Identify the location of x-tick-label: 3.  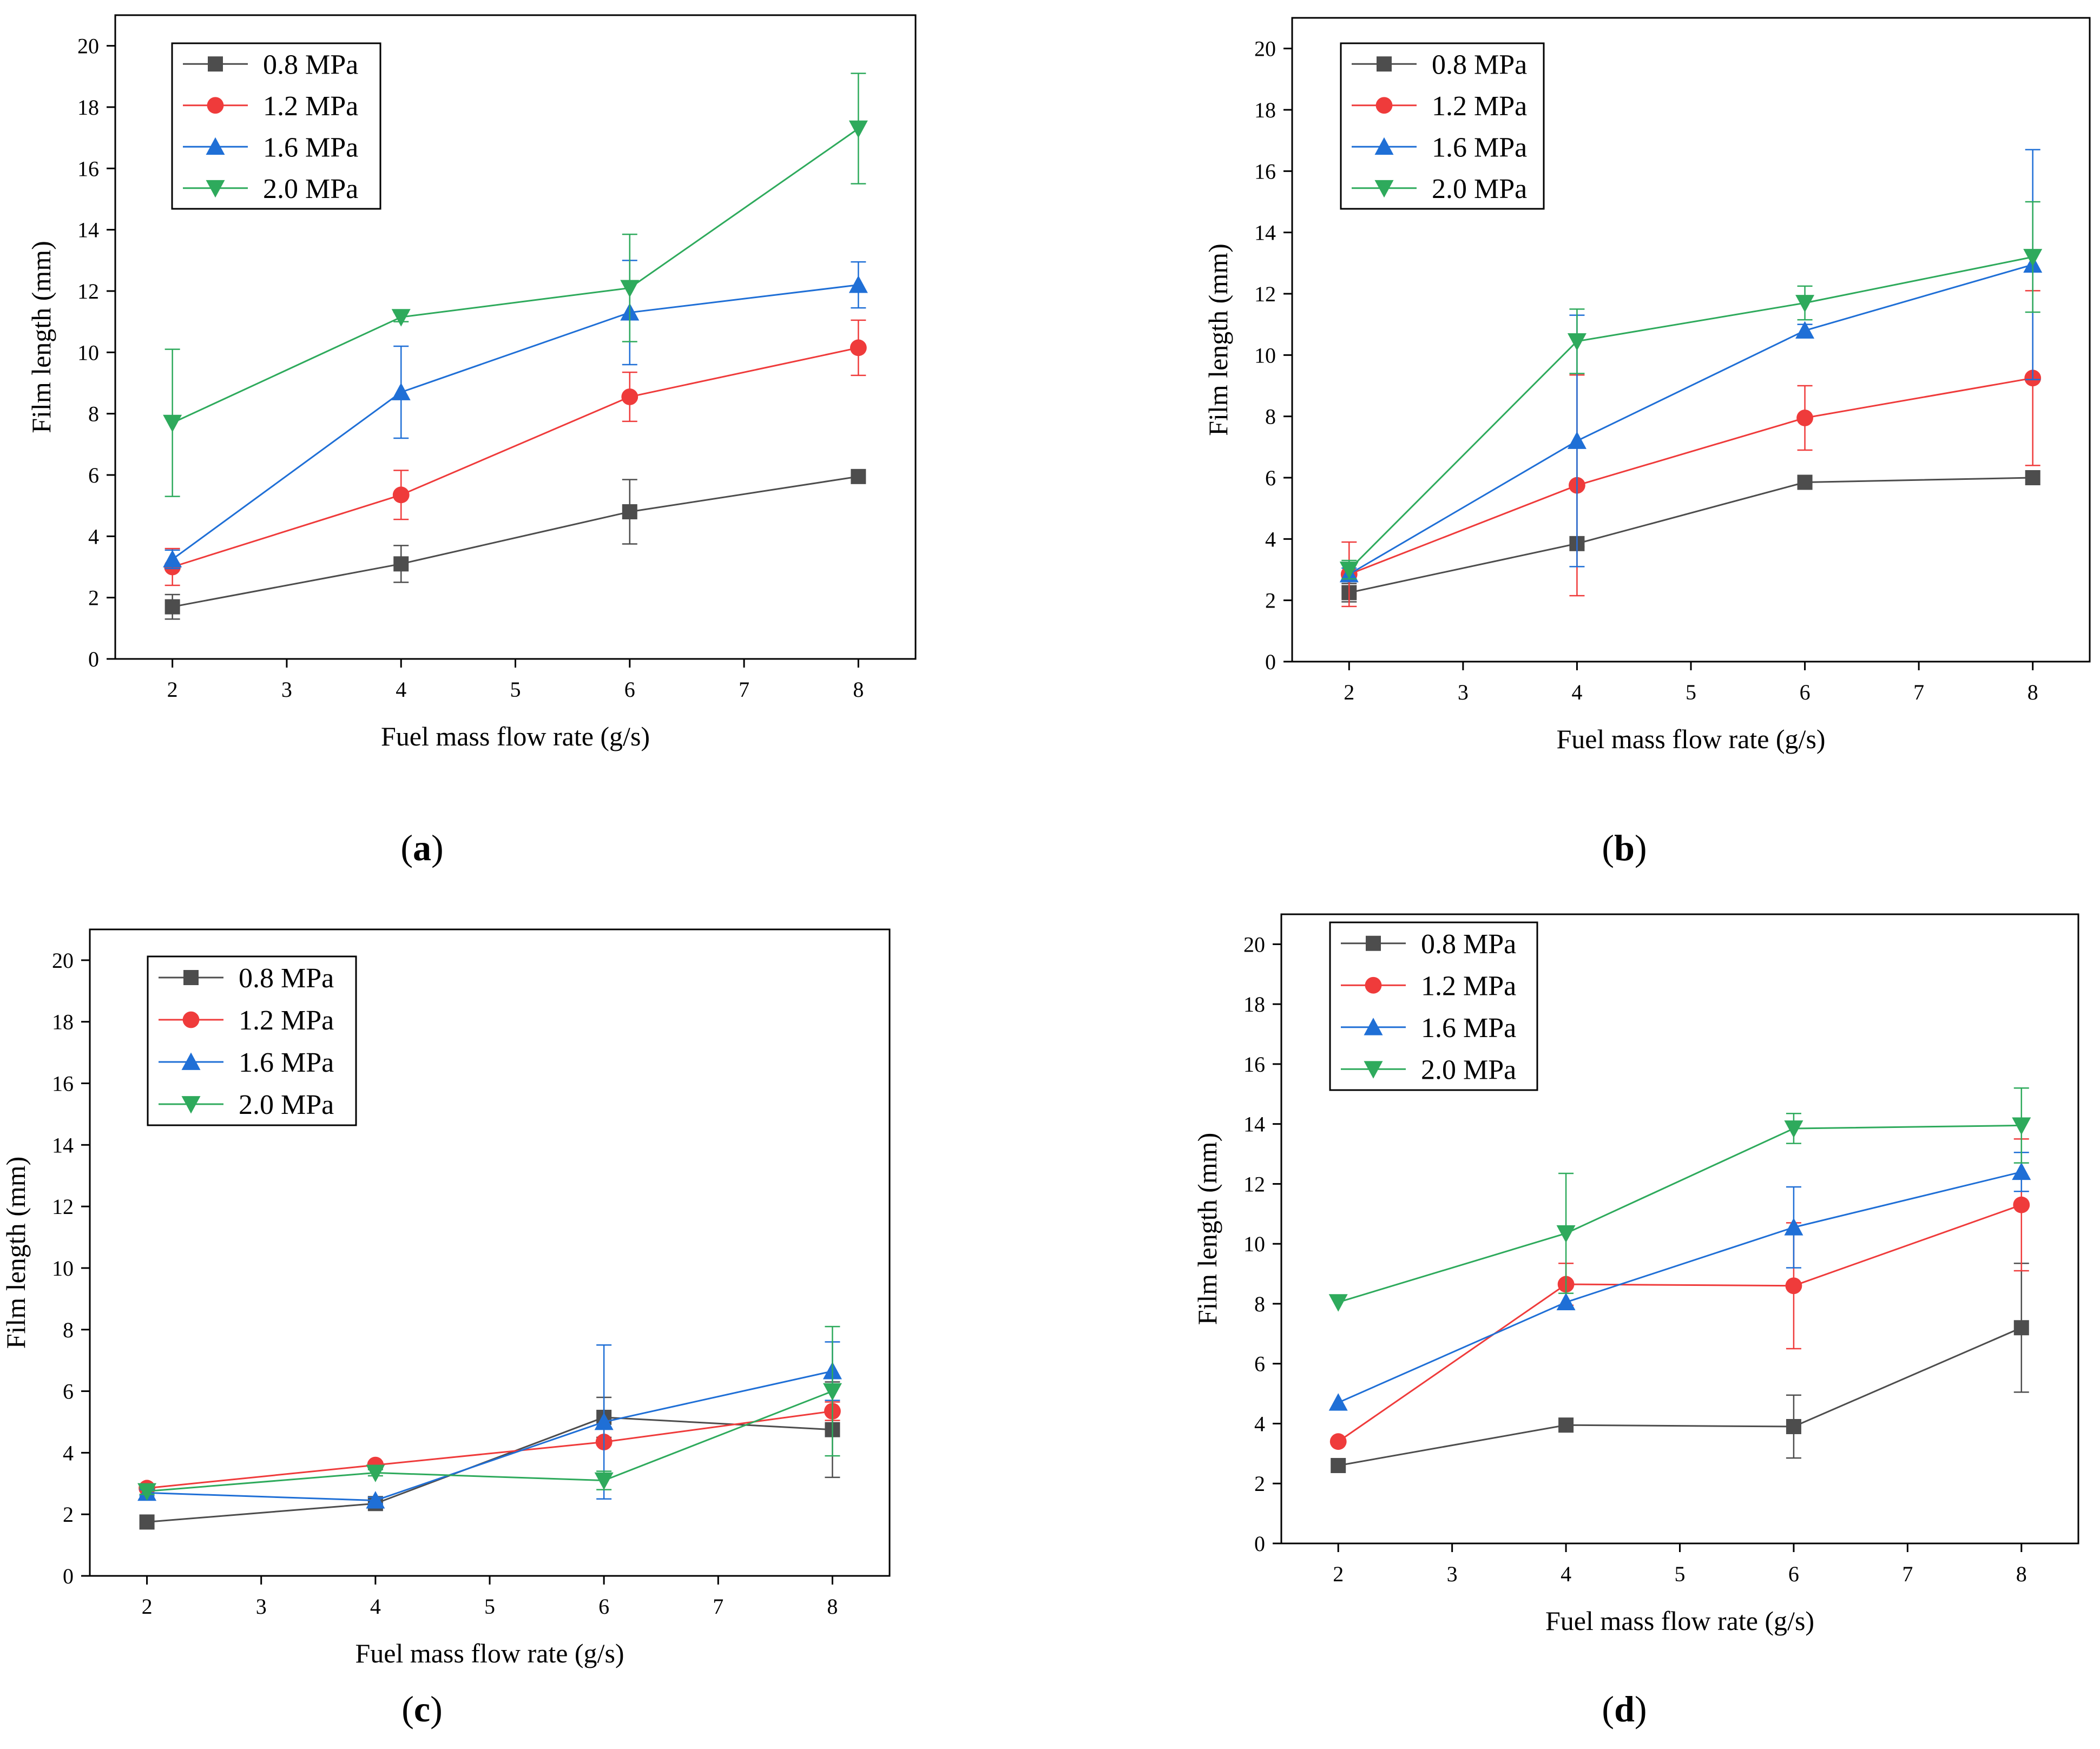
(261, 1606).